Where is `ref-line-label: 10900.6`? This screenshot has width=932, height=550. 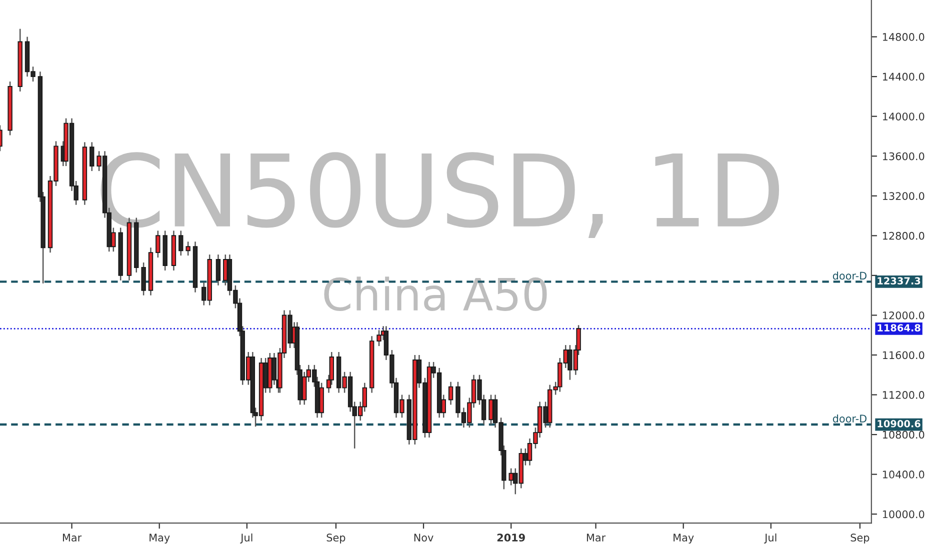 ref-line-label: 10900.6 is located at coordinates (899, 424).